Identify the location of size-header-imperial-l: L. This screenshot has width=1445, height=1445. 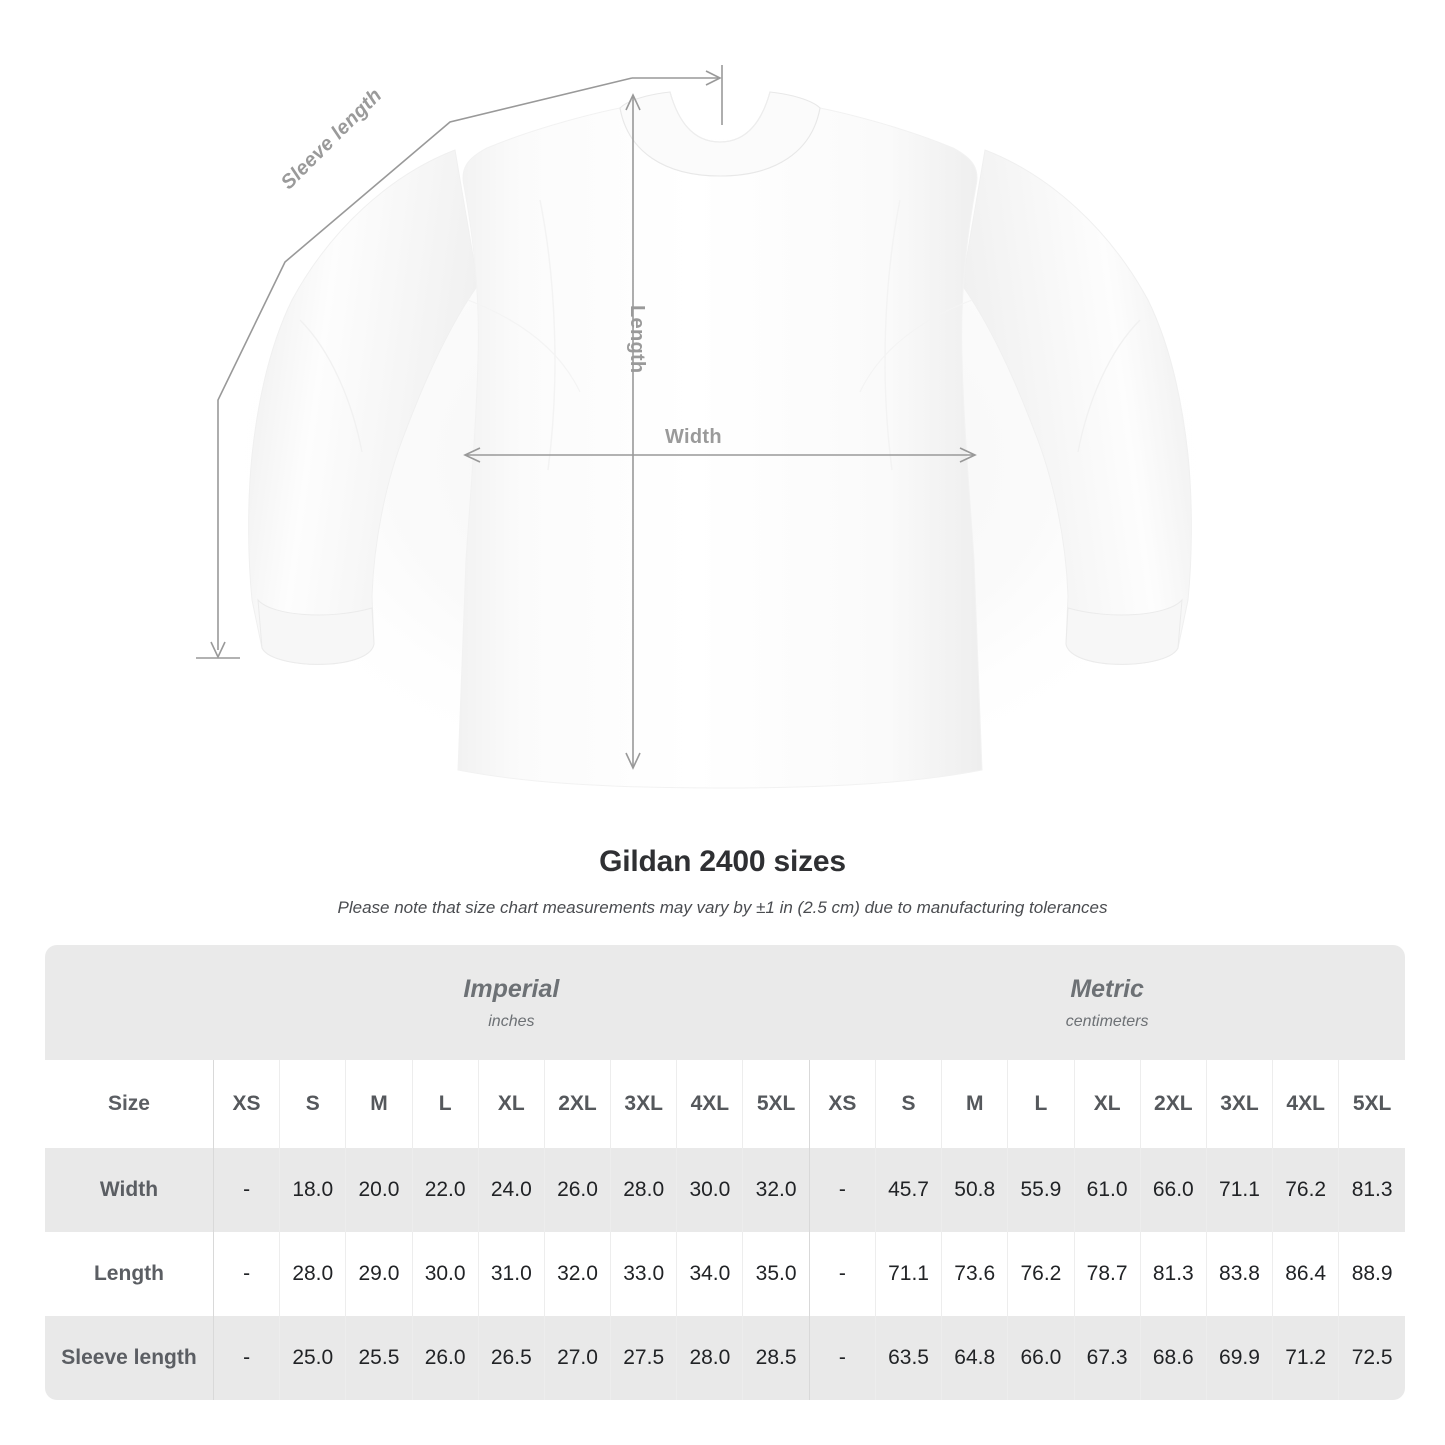
(445, 1104).